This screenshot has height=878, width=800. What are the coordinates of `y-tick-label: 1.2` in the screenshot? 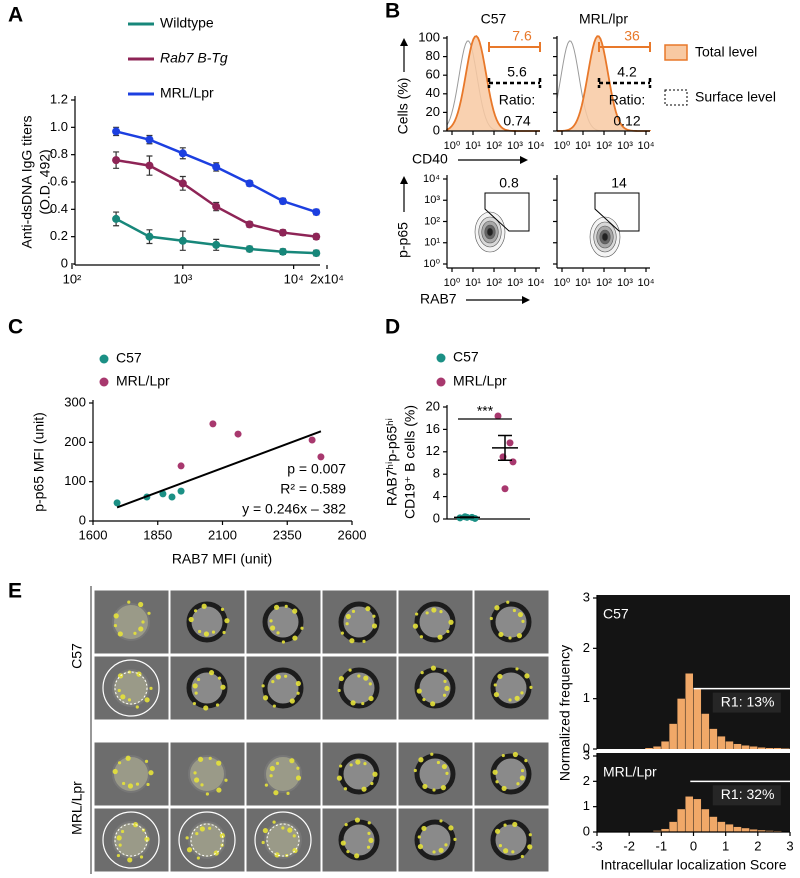 It's located at (59, 98).